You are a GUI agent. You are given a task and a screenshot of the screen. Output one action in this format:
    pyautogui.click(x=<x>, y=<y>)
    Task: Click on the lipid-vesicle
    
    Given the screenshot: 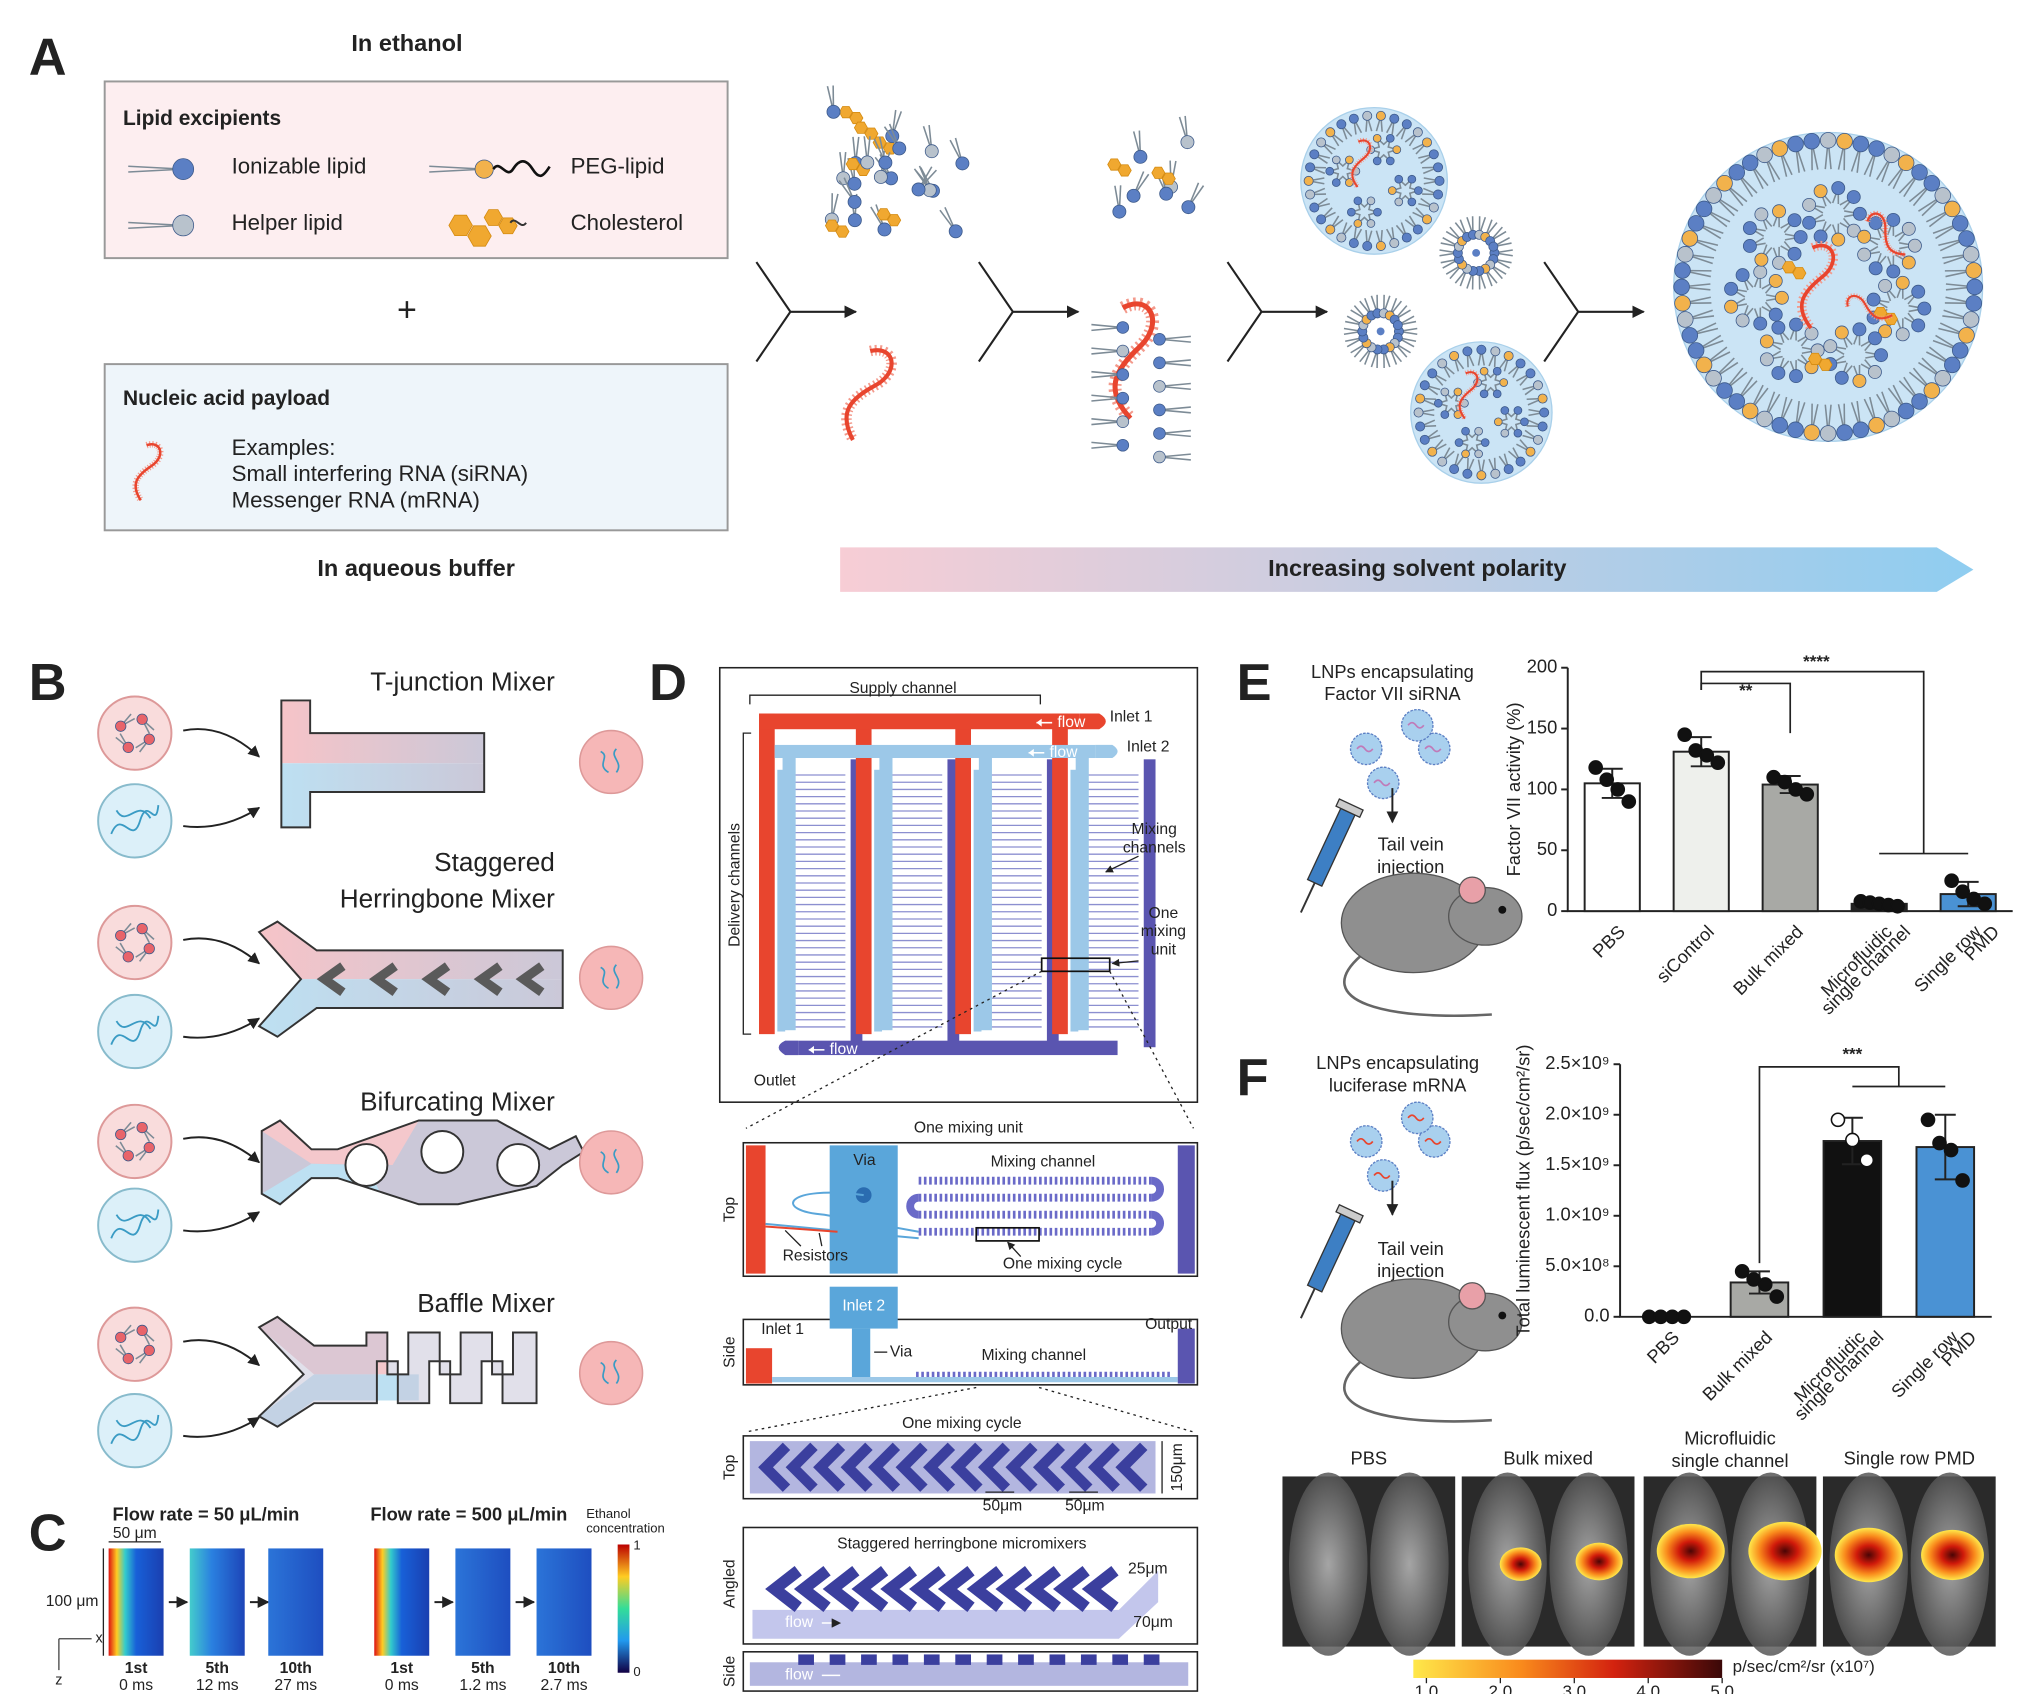 What is the action you would take?
    pyautogui.click(x=135, y=733)
    